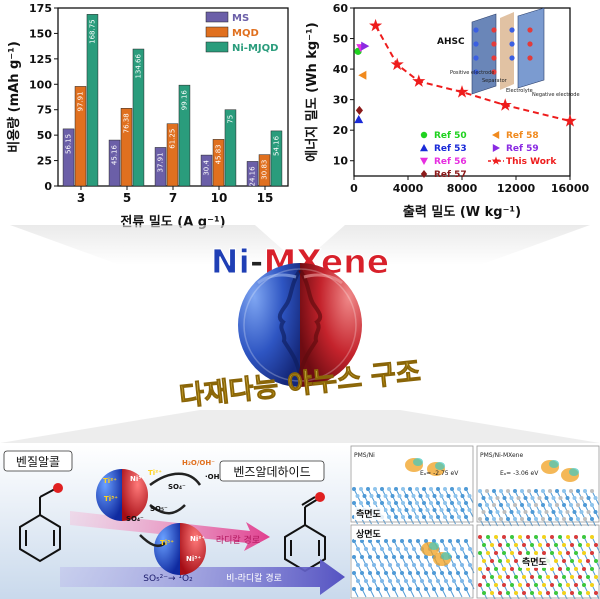  What do you see at coordinates (202, 577) in the screenshot?
I see `nonradical-path-arrow` at bounding box center [202, 577].